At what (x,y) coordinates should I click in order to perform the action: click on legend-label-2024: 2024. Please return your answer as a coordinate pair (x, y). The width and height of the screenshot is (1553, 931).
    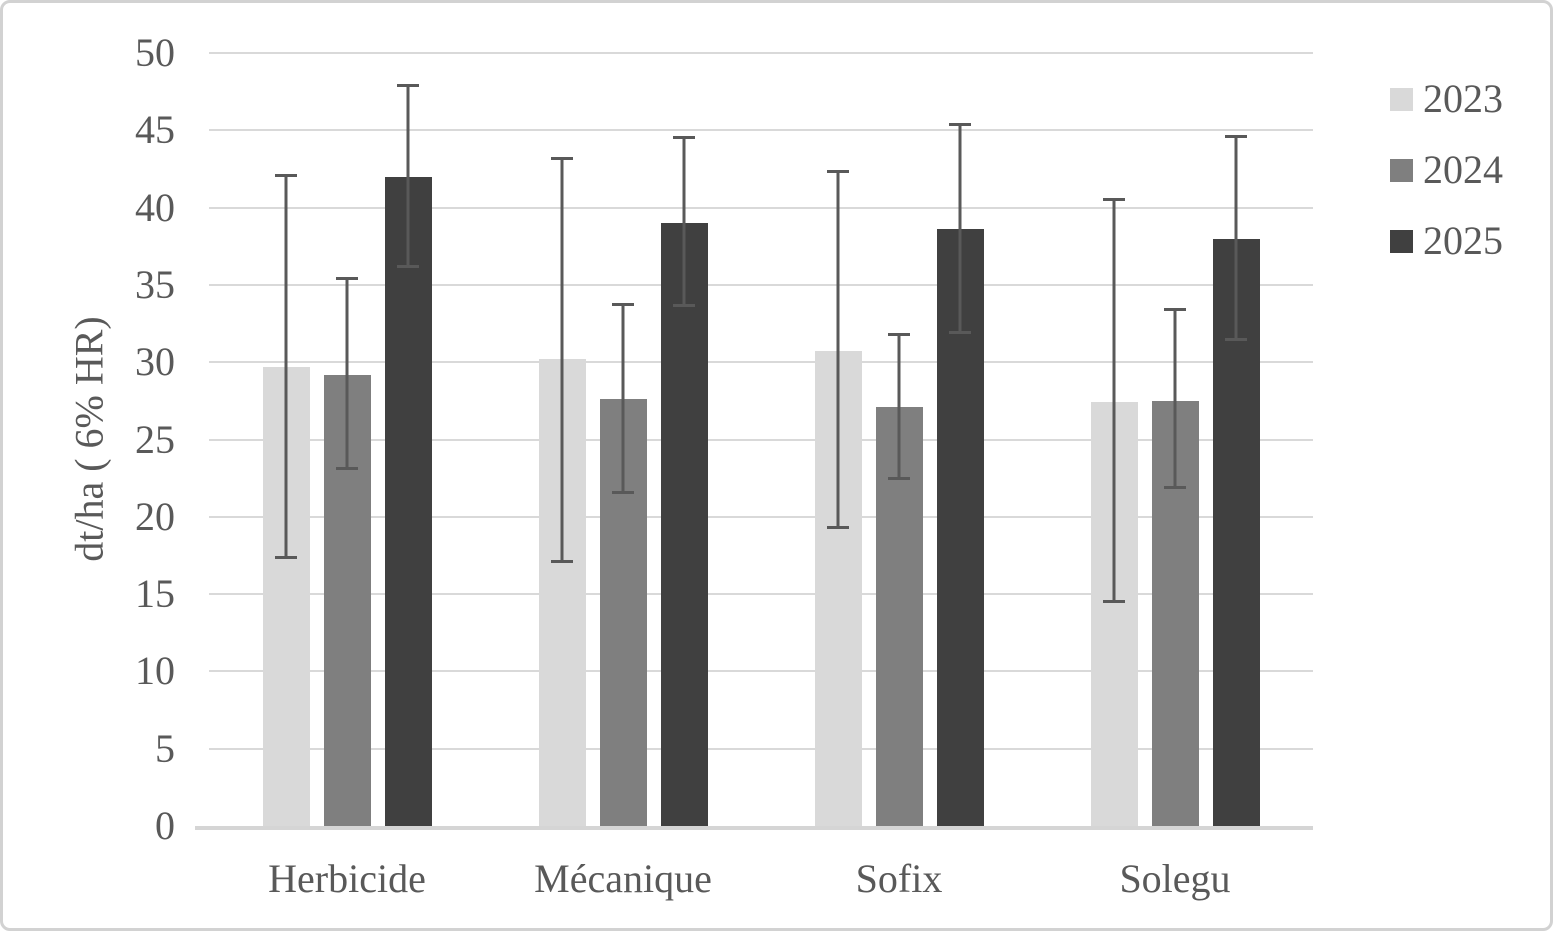
    Looking at the image, I should click on (1463, 169).